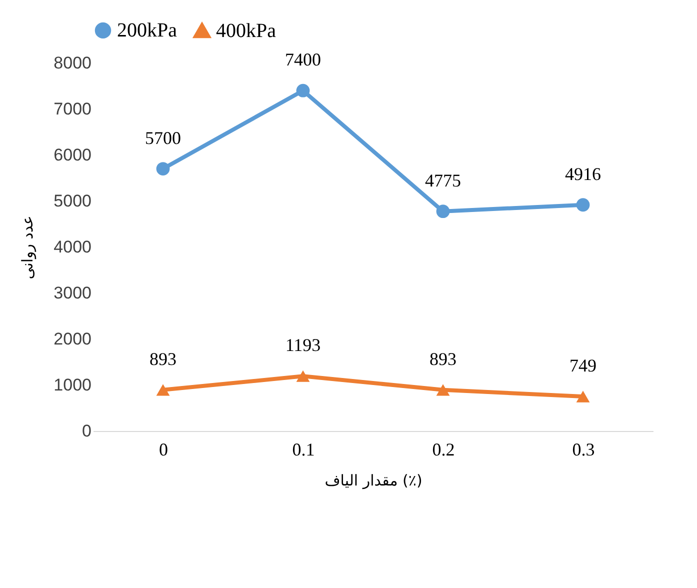  I want to click on x-tick-label: 0.1, so click(303, 450).